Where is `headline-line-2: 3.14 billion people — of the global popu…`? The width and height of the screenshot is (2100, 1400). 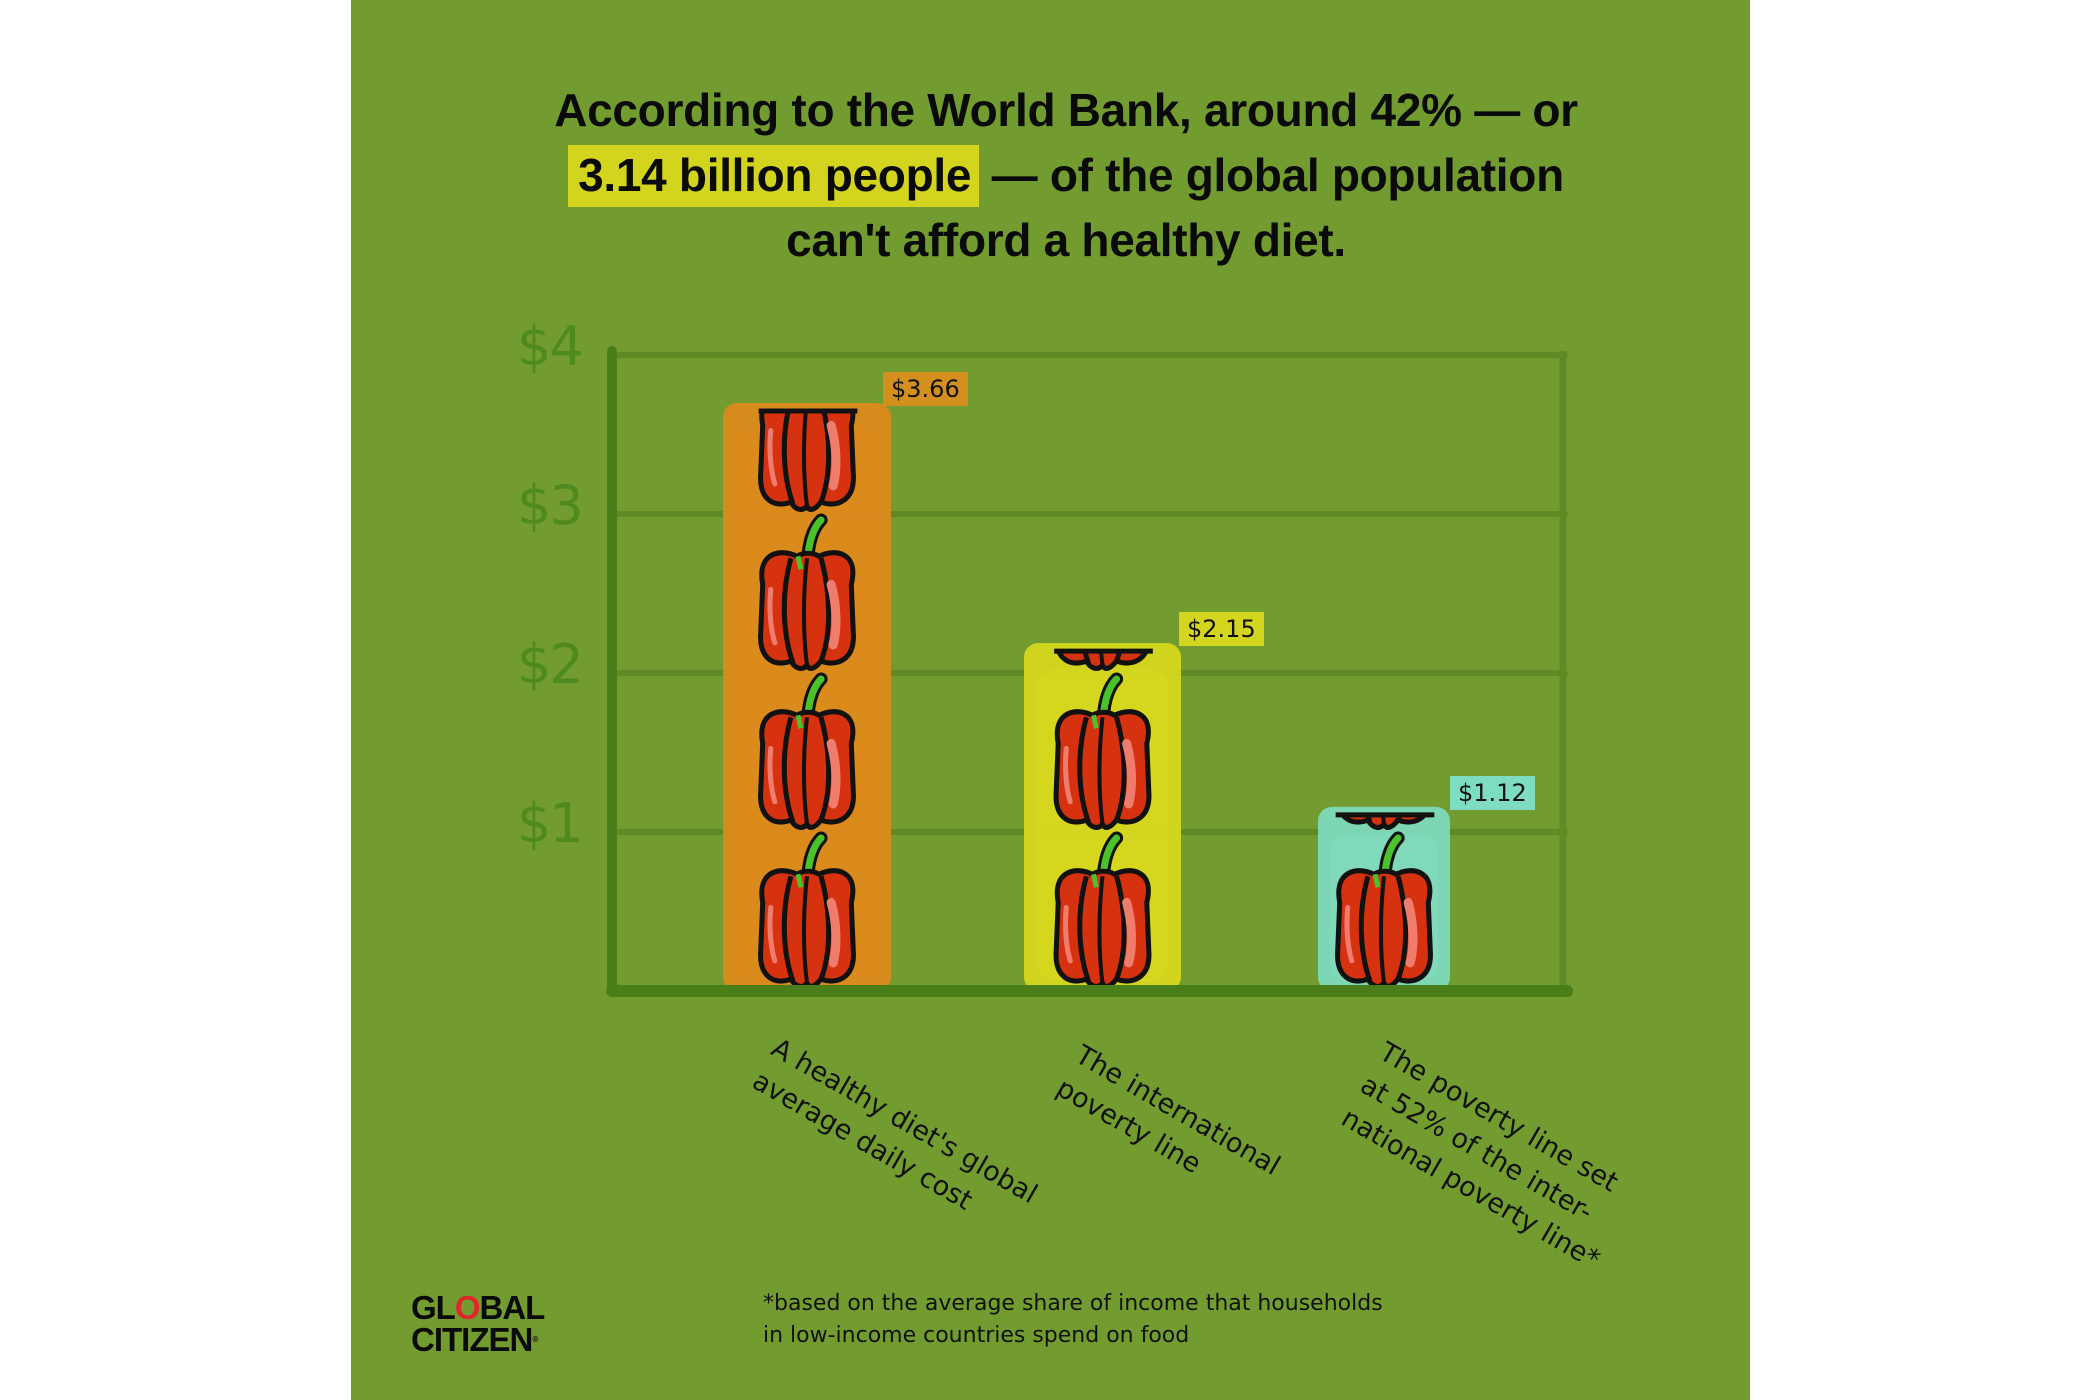 headline-line-2: 3.14 billion people — of the global popu… is located at coordinates (1050, 175).